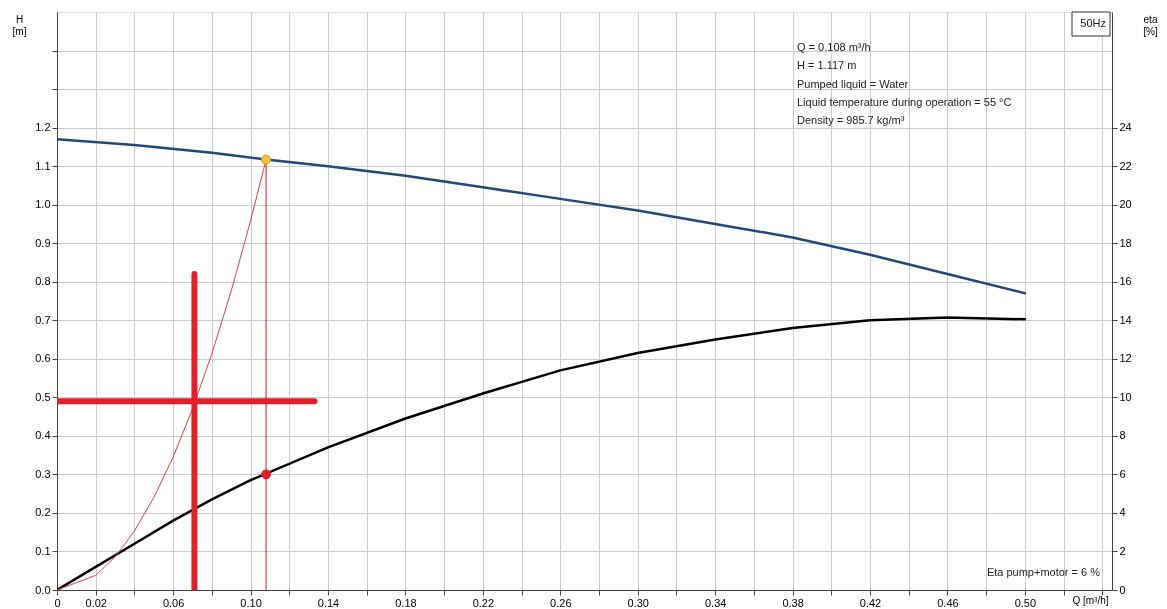 Image resolution: width=1167 pixels, height=609 pixels. I want to click on x-tick-label: 0.06, so click(173, 602).